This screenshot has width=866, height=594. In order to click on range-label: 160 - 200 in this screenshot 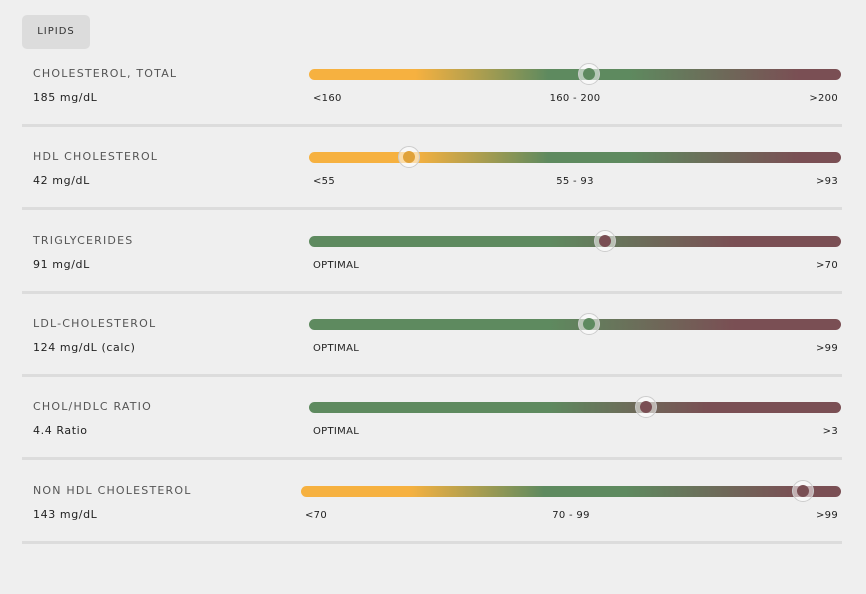, I will do `click(575, 98)`.